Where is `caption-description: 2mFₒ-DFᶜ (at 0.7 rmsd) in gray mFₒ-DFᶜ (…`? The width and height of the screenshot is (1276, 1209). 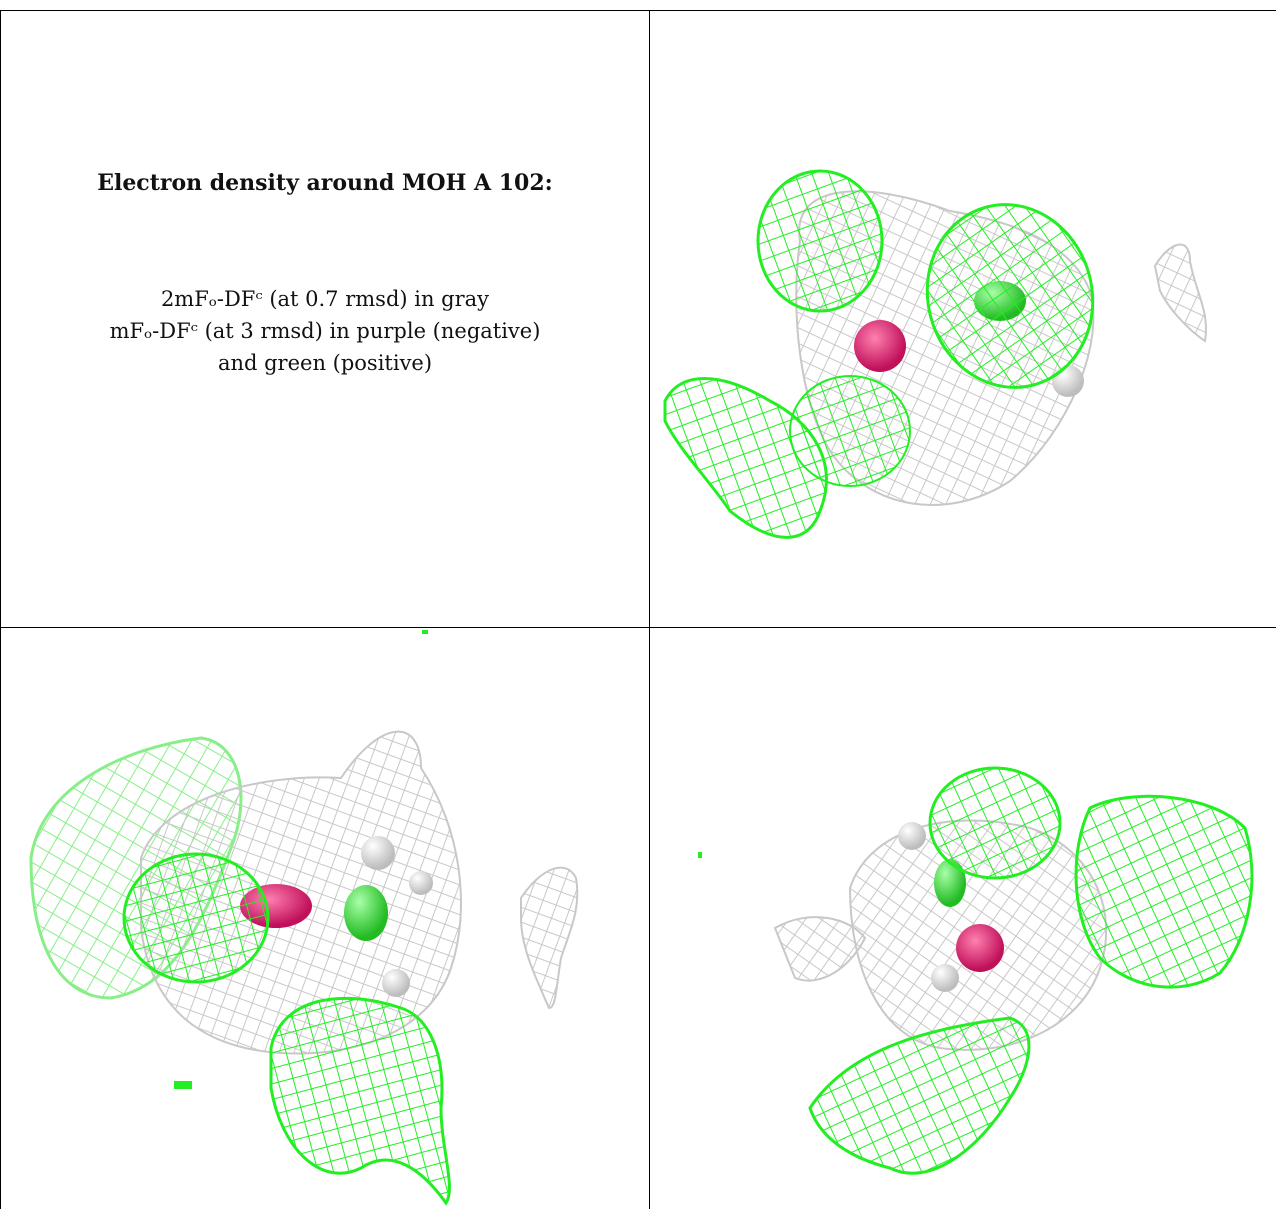
caption-description: 2mFₒ-DFᶜ (at 0.7 rmsd) in gray mFₒ-DFᶜ (… is located at coordinates (325, 331).